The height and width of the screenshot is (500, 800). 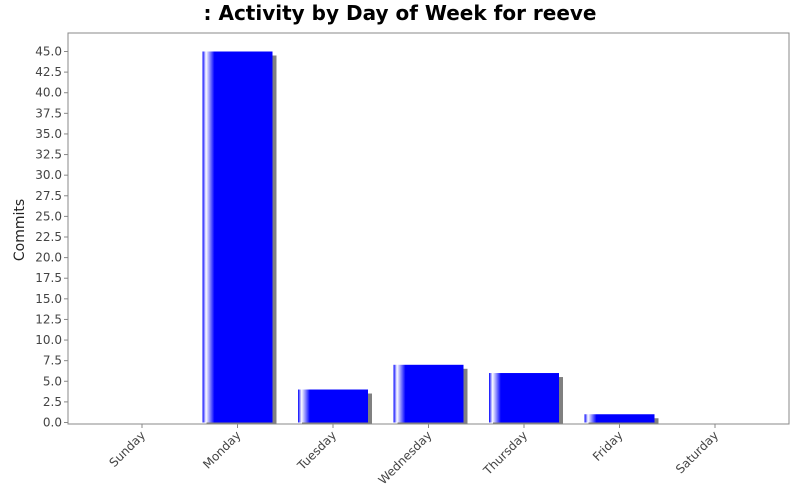 I want to click on y-tick-label: 2.5, so click(x=52, y=402).